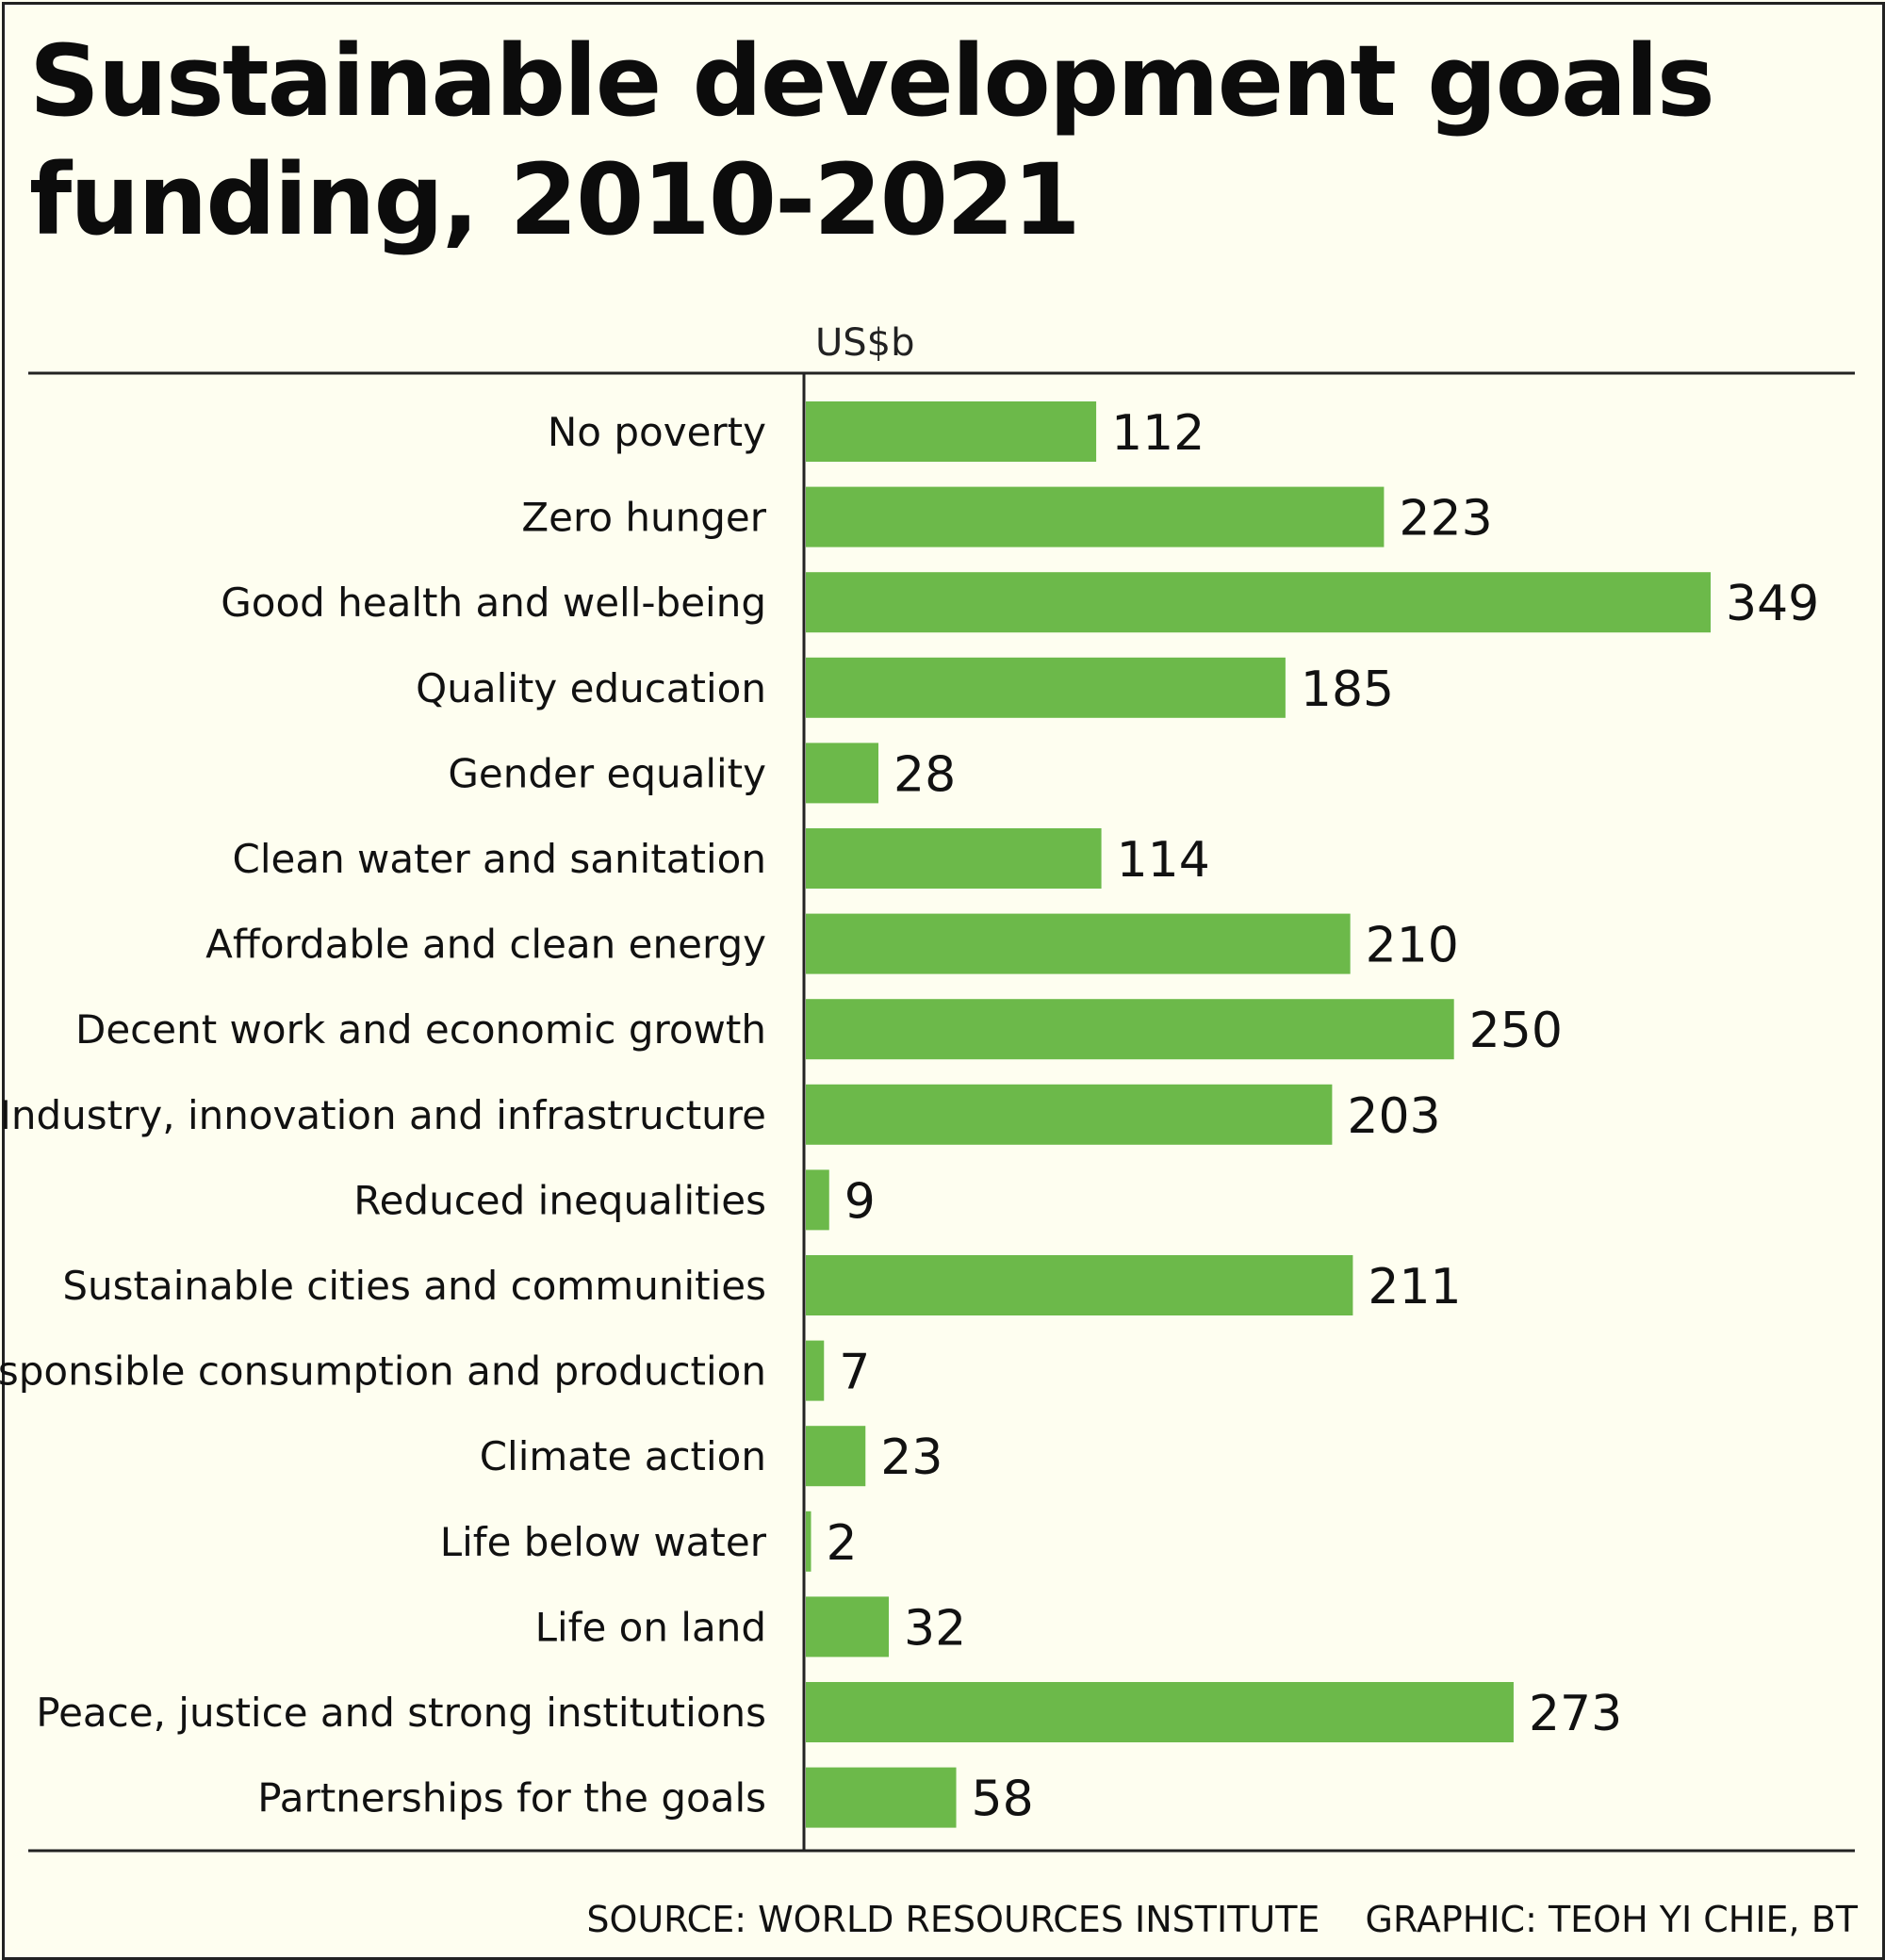 This screenshot has width=1885, height=1960. Describe the element at coordinates (953, 1920) in the screenshot. I see `source-credit: SOURCE: WORLD RESOURCES INSTITUTE` at that location.